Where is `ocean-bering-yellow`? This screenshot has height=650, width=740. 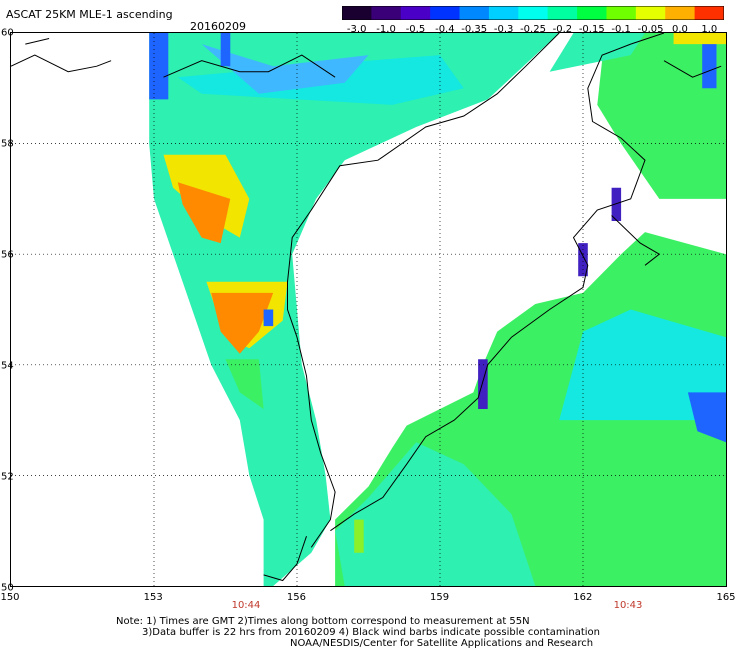 ocean-bering-yellow is located at coordinates (699, 39).